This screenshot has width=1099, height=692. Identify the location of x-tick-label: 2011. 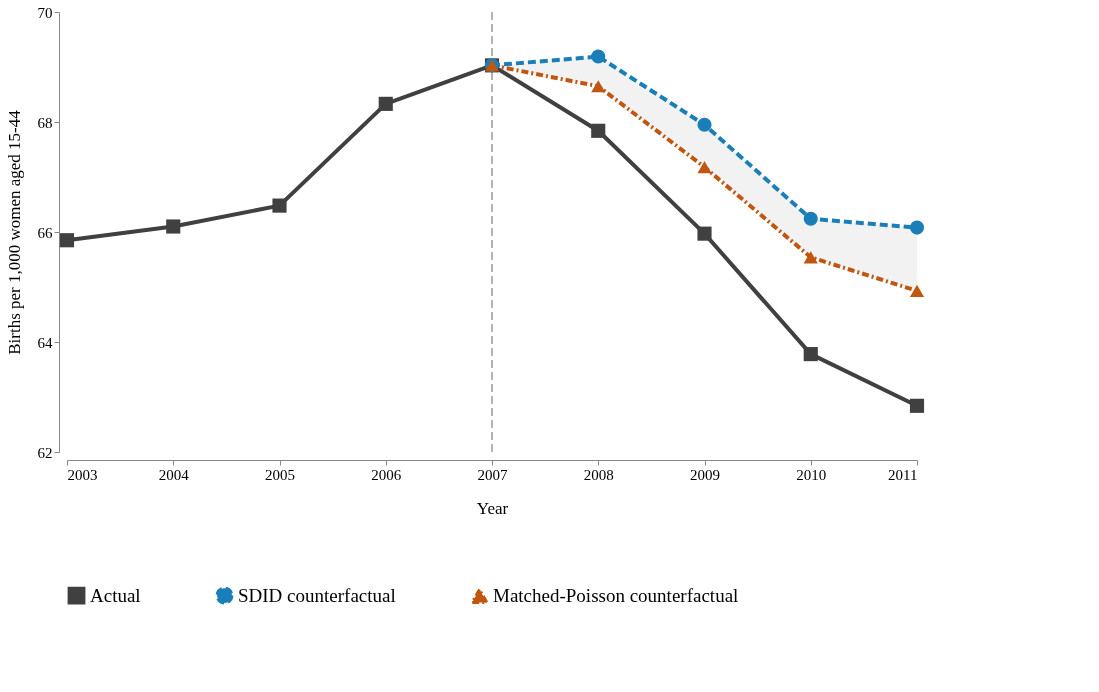
(903, 474).